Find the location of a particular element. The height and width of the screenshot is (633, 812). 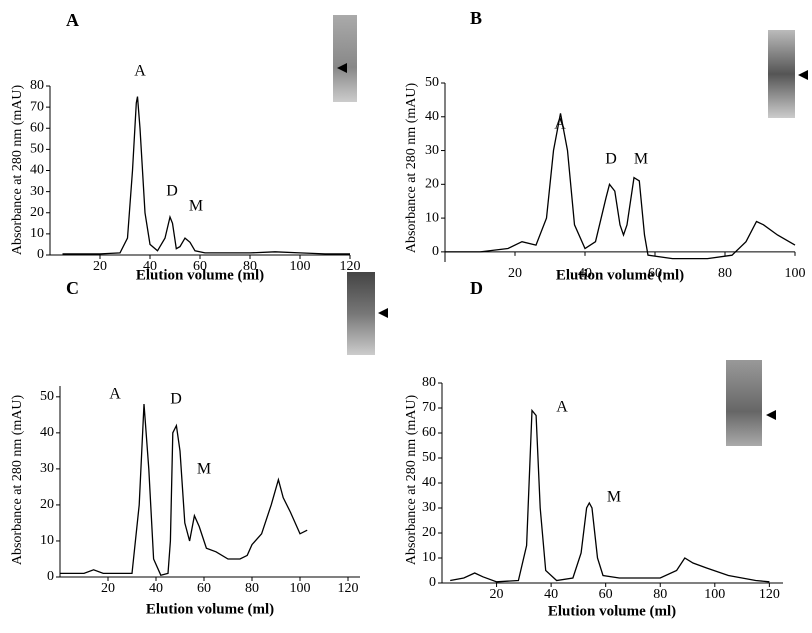

panel-label: A is located at coordinates (72, 20).